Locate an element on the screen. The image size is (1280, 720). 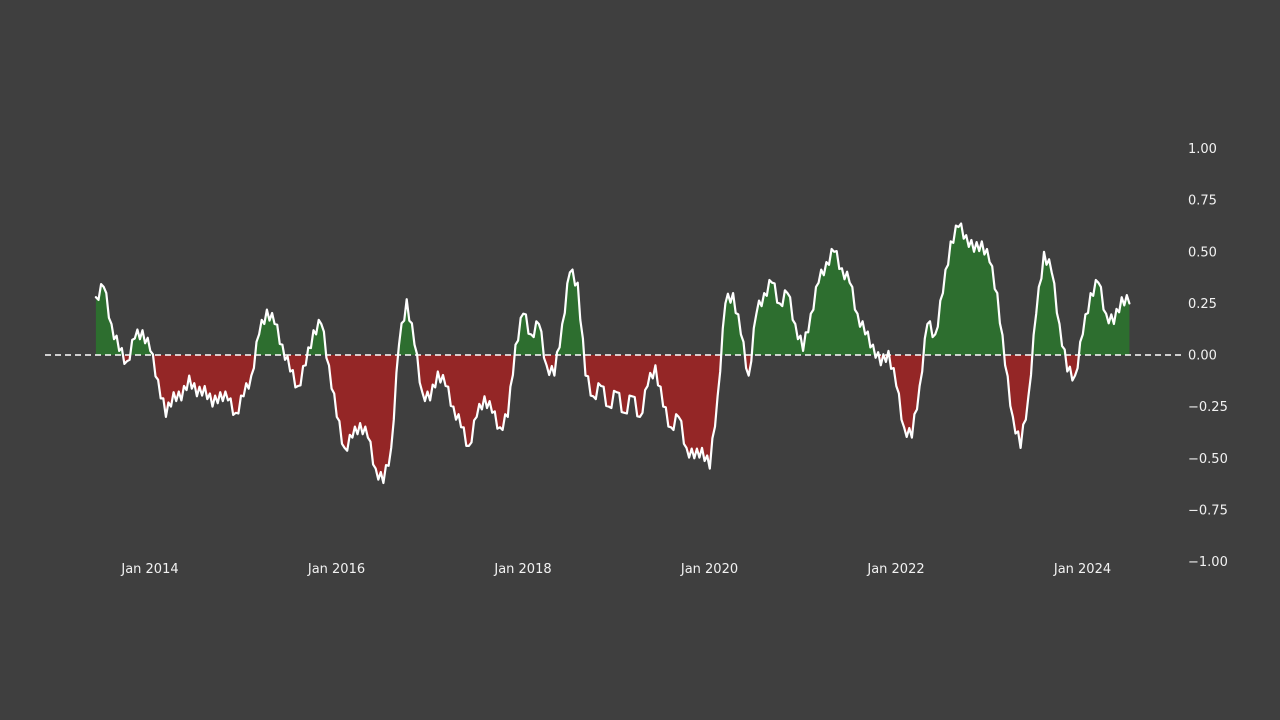
x-tick-label: Jan 2014 is located at coordinates (149, 569).